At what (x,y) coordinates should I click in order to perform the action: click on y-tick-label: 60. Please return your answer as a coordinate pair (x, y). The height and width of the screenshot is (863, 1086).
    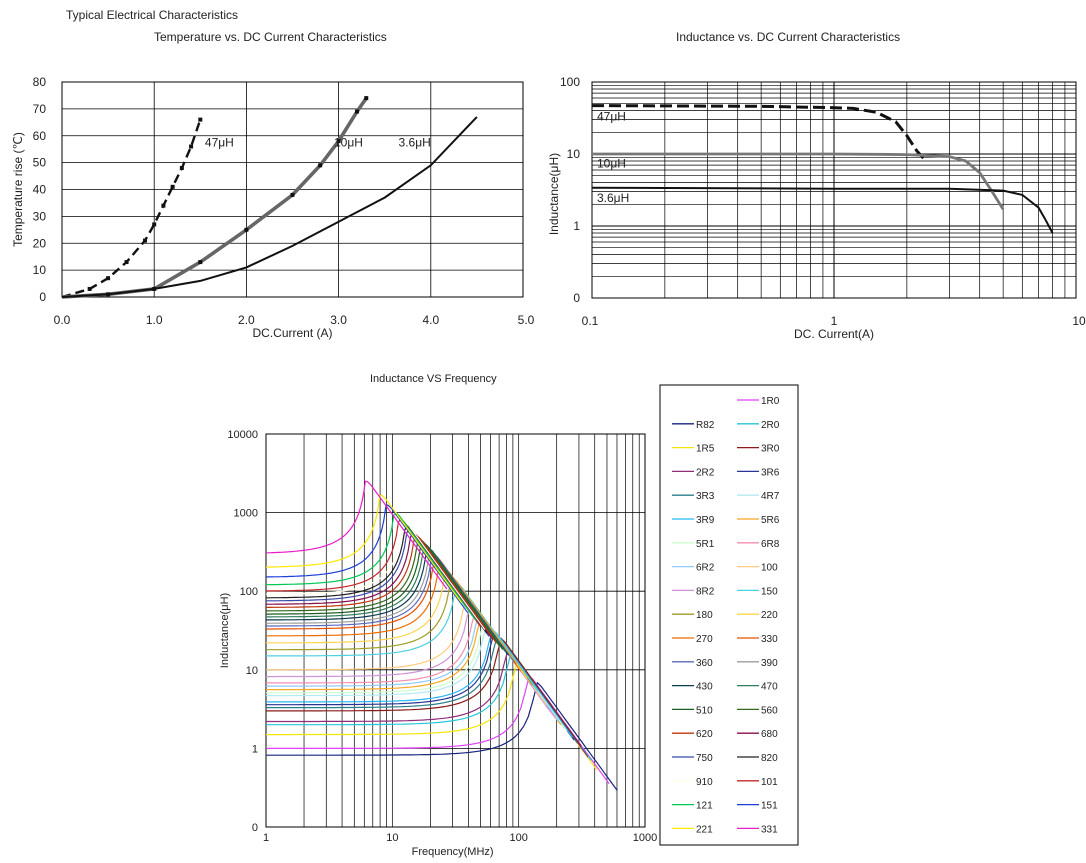
    Looking at the image, I should click on (40, 136).